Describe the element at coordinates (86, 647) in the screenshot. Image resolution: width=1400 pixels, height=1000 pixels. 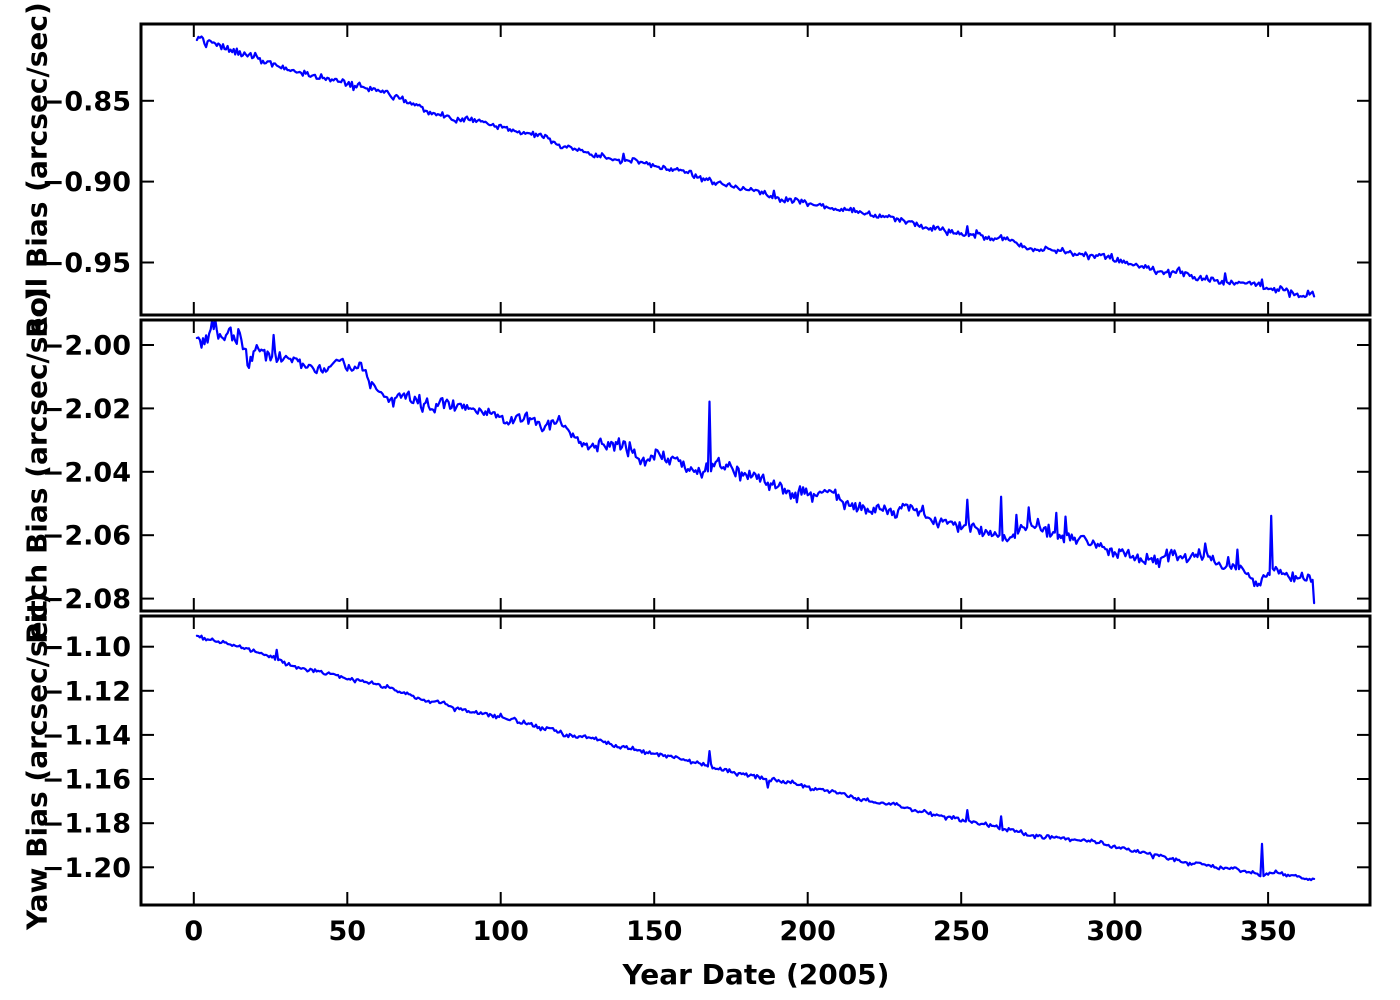
I see `svg-text: −1.10` at that location.